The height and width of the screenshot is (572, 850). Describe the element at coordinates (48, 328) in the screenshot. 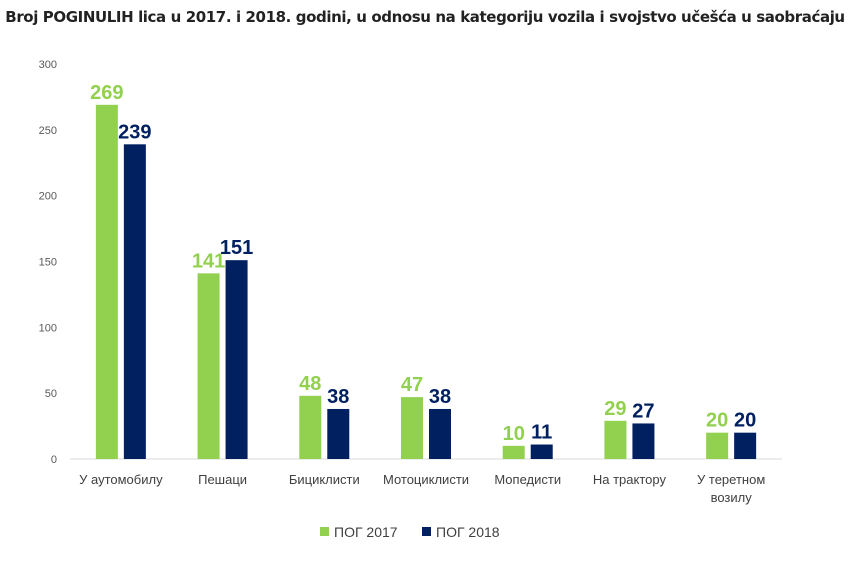

I see `y-tick-label: 100` at that location.